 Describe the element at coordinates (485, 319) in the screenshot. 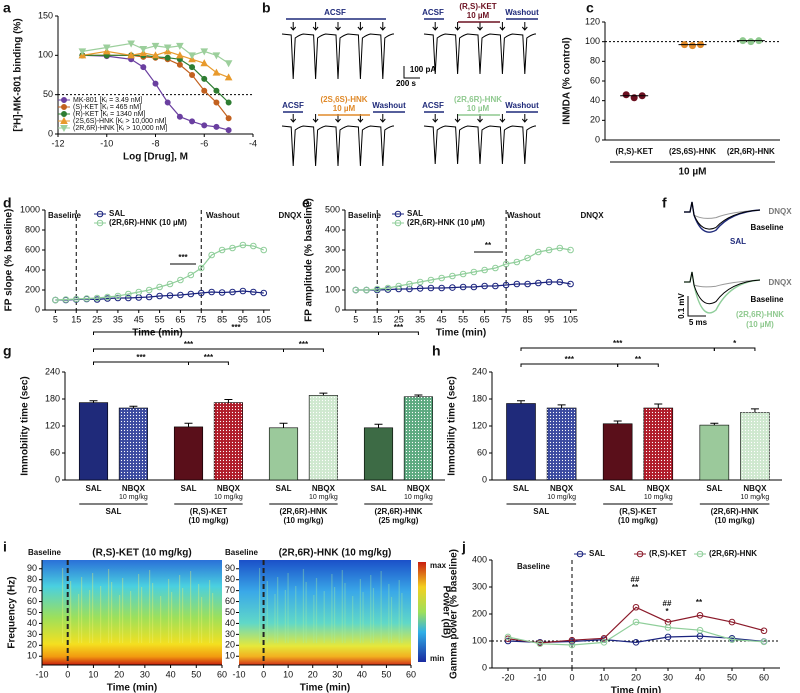

I see `x-tick-label: 65` at that location.